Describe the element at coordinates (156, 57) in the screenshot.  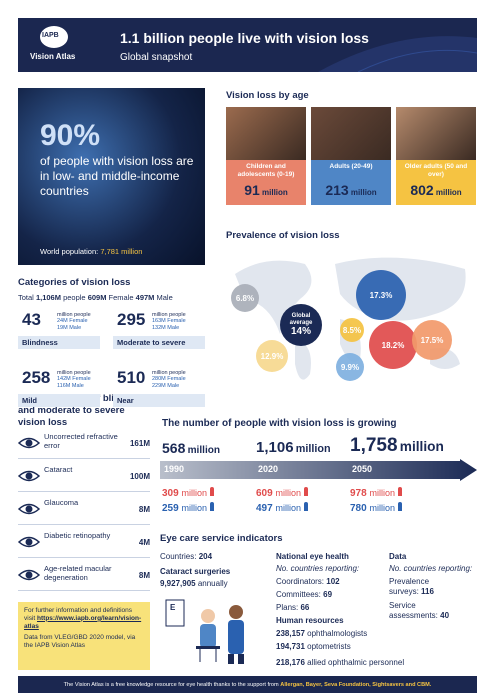
I see `subtitle: Global snapshot` at that location.